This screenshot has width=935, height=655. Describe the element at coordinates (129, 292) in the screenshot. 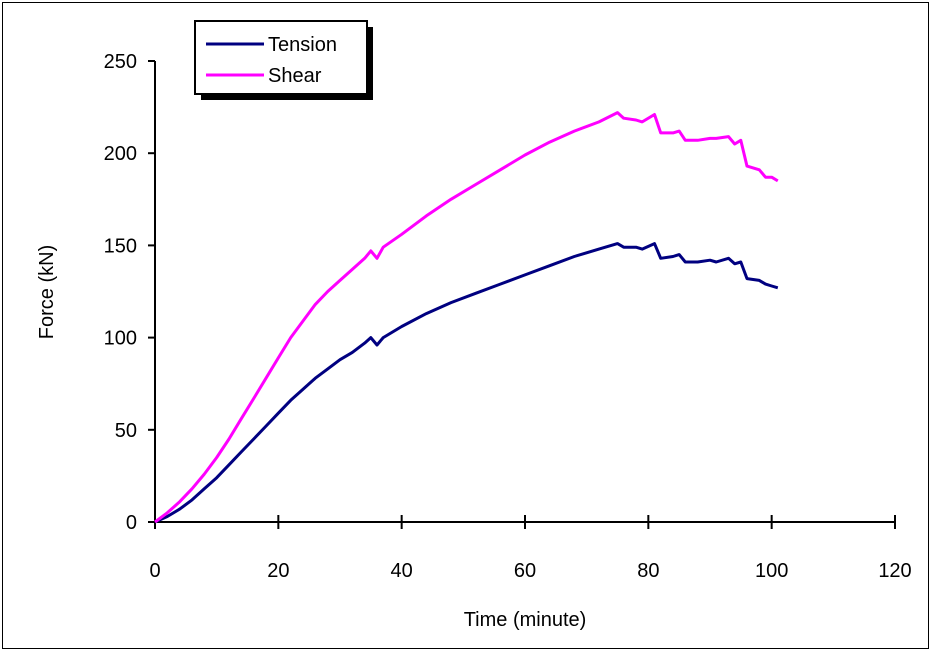

I see `y-ticks: 0 50 100 150 200 250` at that location.